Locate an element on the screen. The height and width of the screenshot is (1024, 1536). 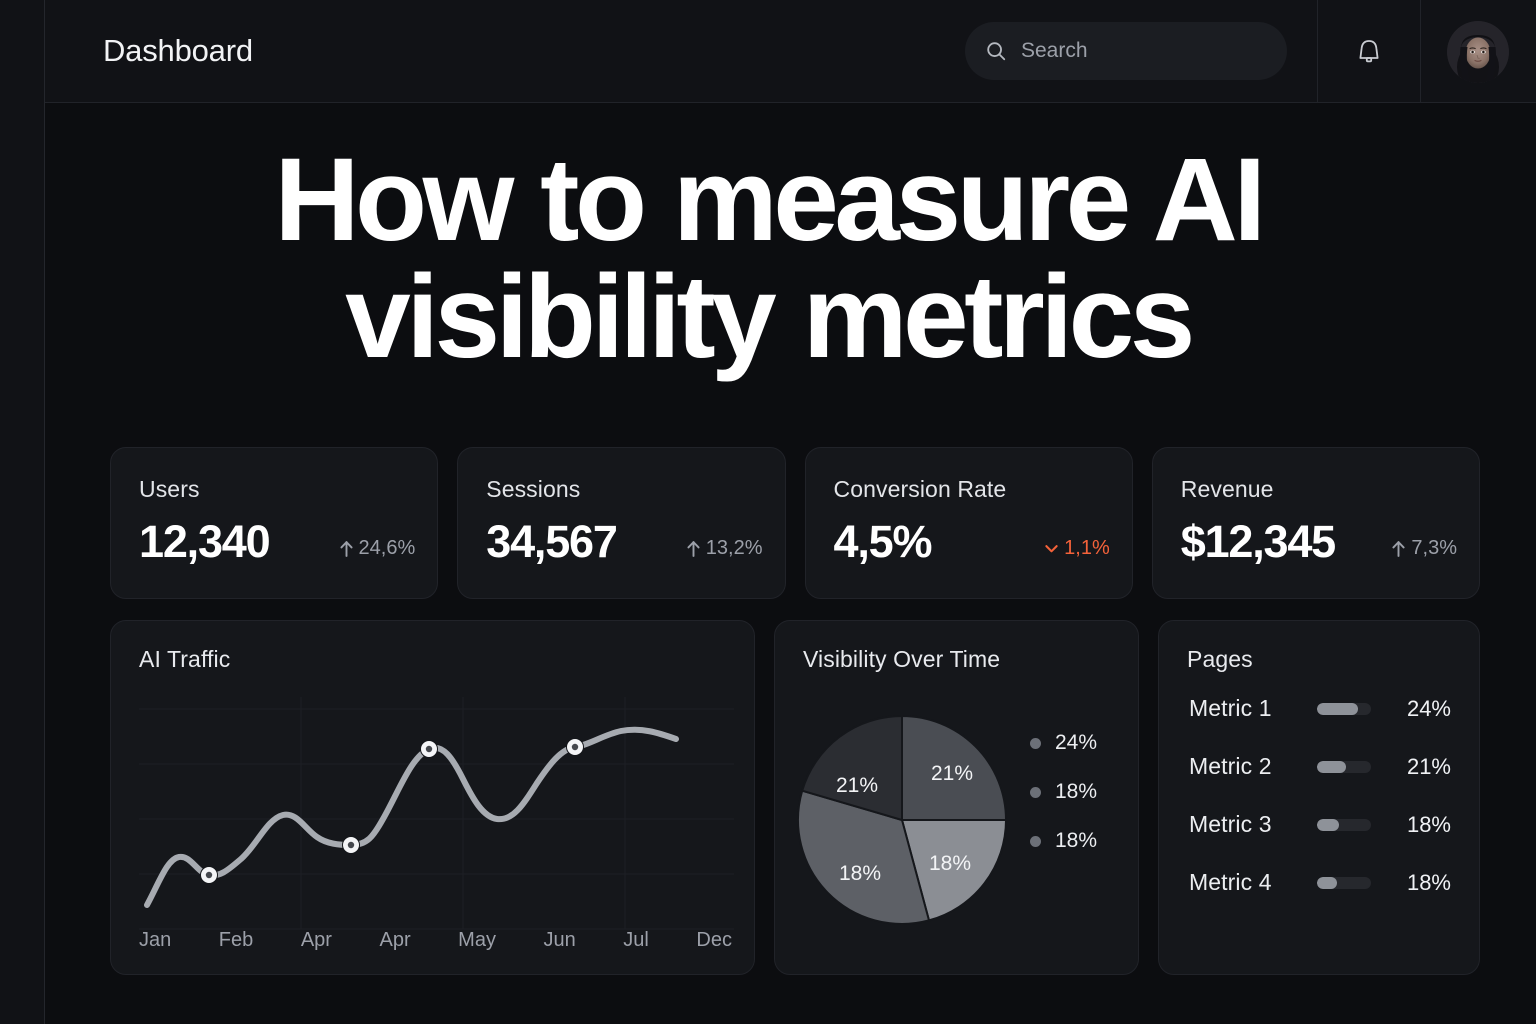
sidebar-item-settings: Settings is located at coordinates (20, 552).